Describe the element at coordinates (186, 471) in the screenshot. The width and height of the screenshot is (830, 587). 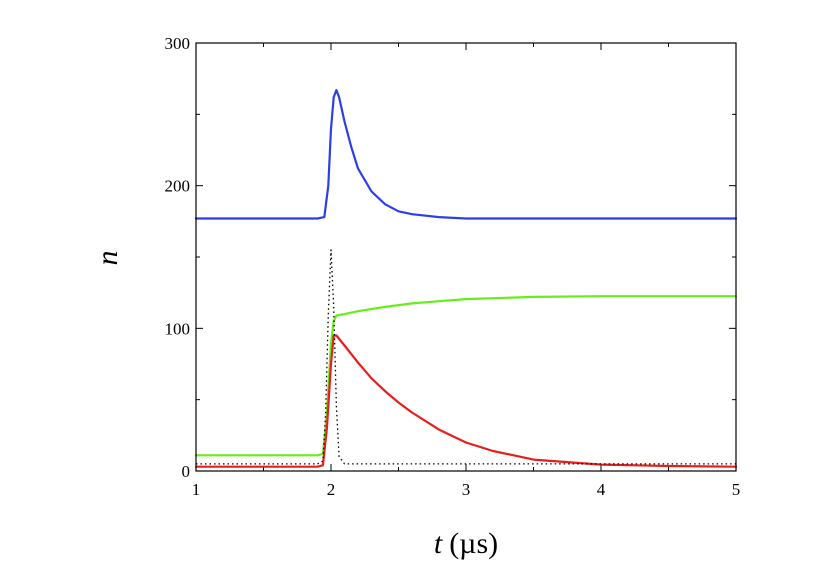
I see `y-tick-label: 0` at that location.